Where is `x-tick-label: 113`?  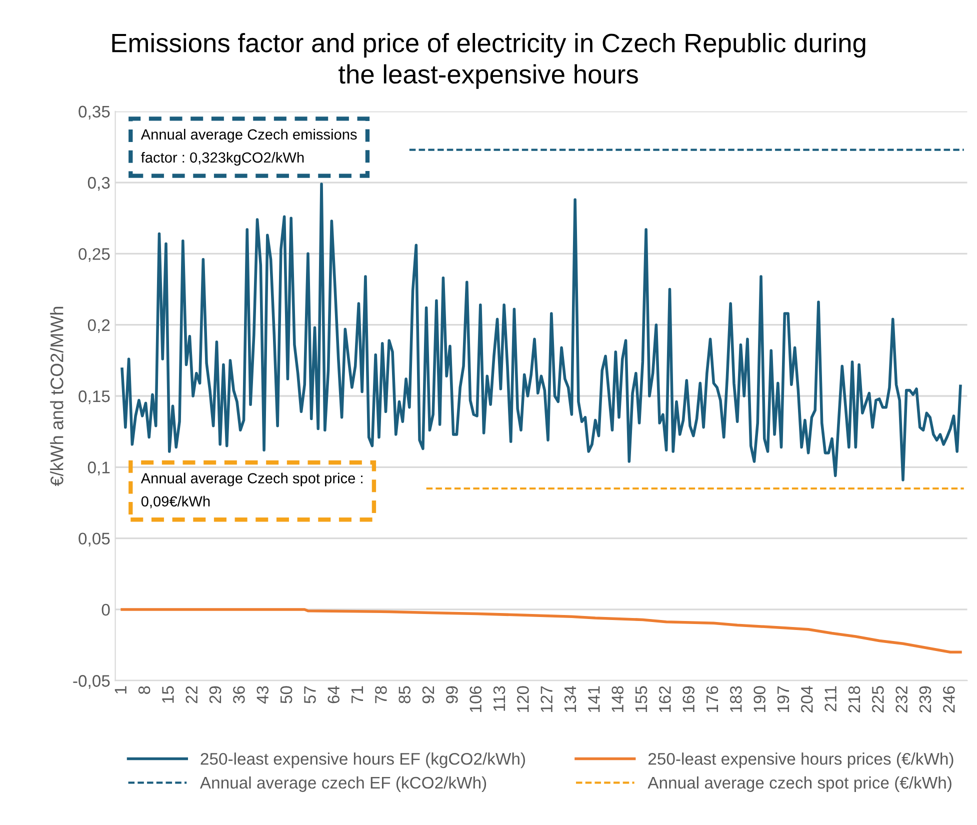
x-tick-label: 113 is located at coordinates (499, 698).